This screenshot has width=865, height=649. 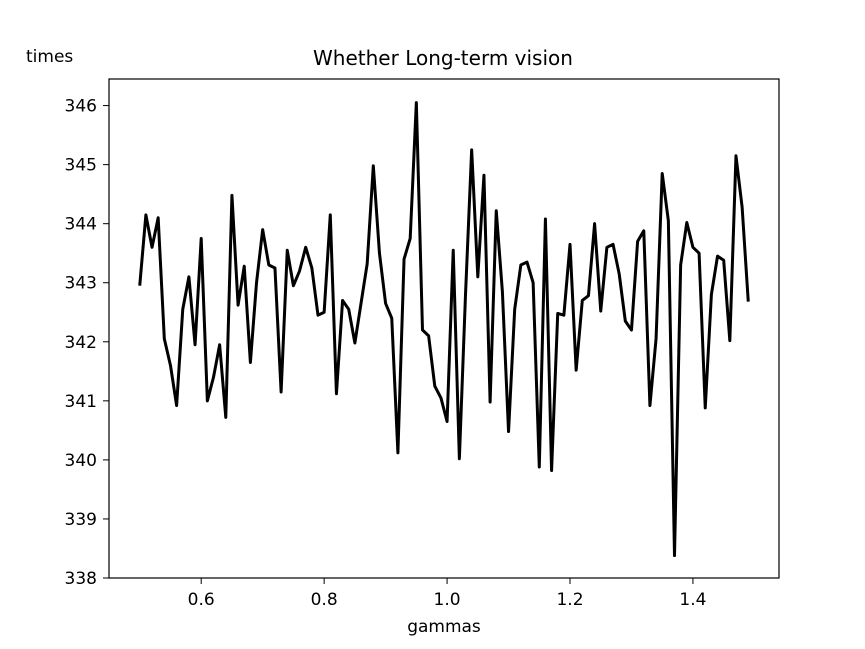 What do you see at coordinates (81, 166) in the screenshot?
I see `y-tick-label: 345` at bounding box center [81, 166].